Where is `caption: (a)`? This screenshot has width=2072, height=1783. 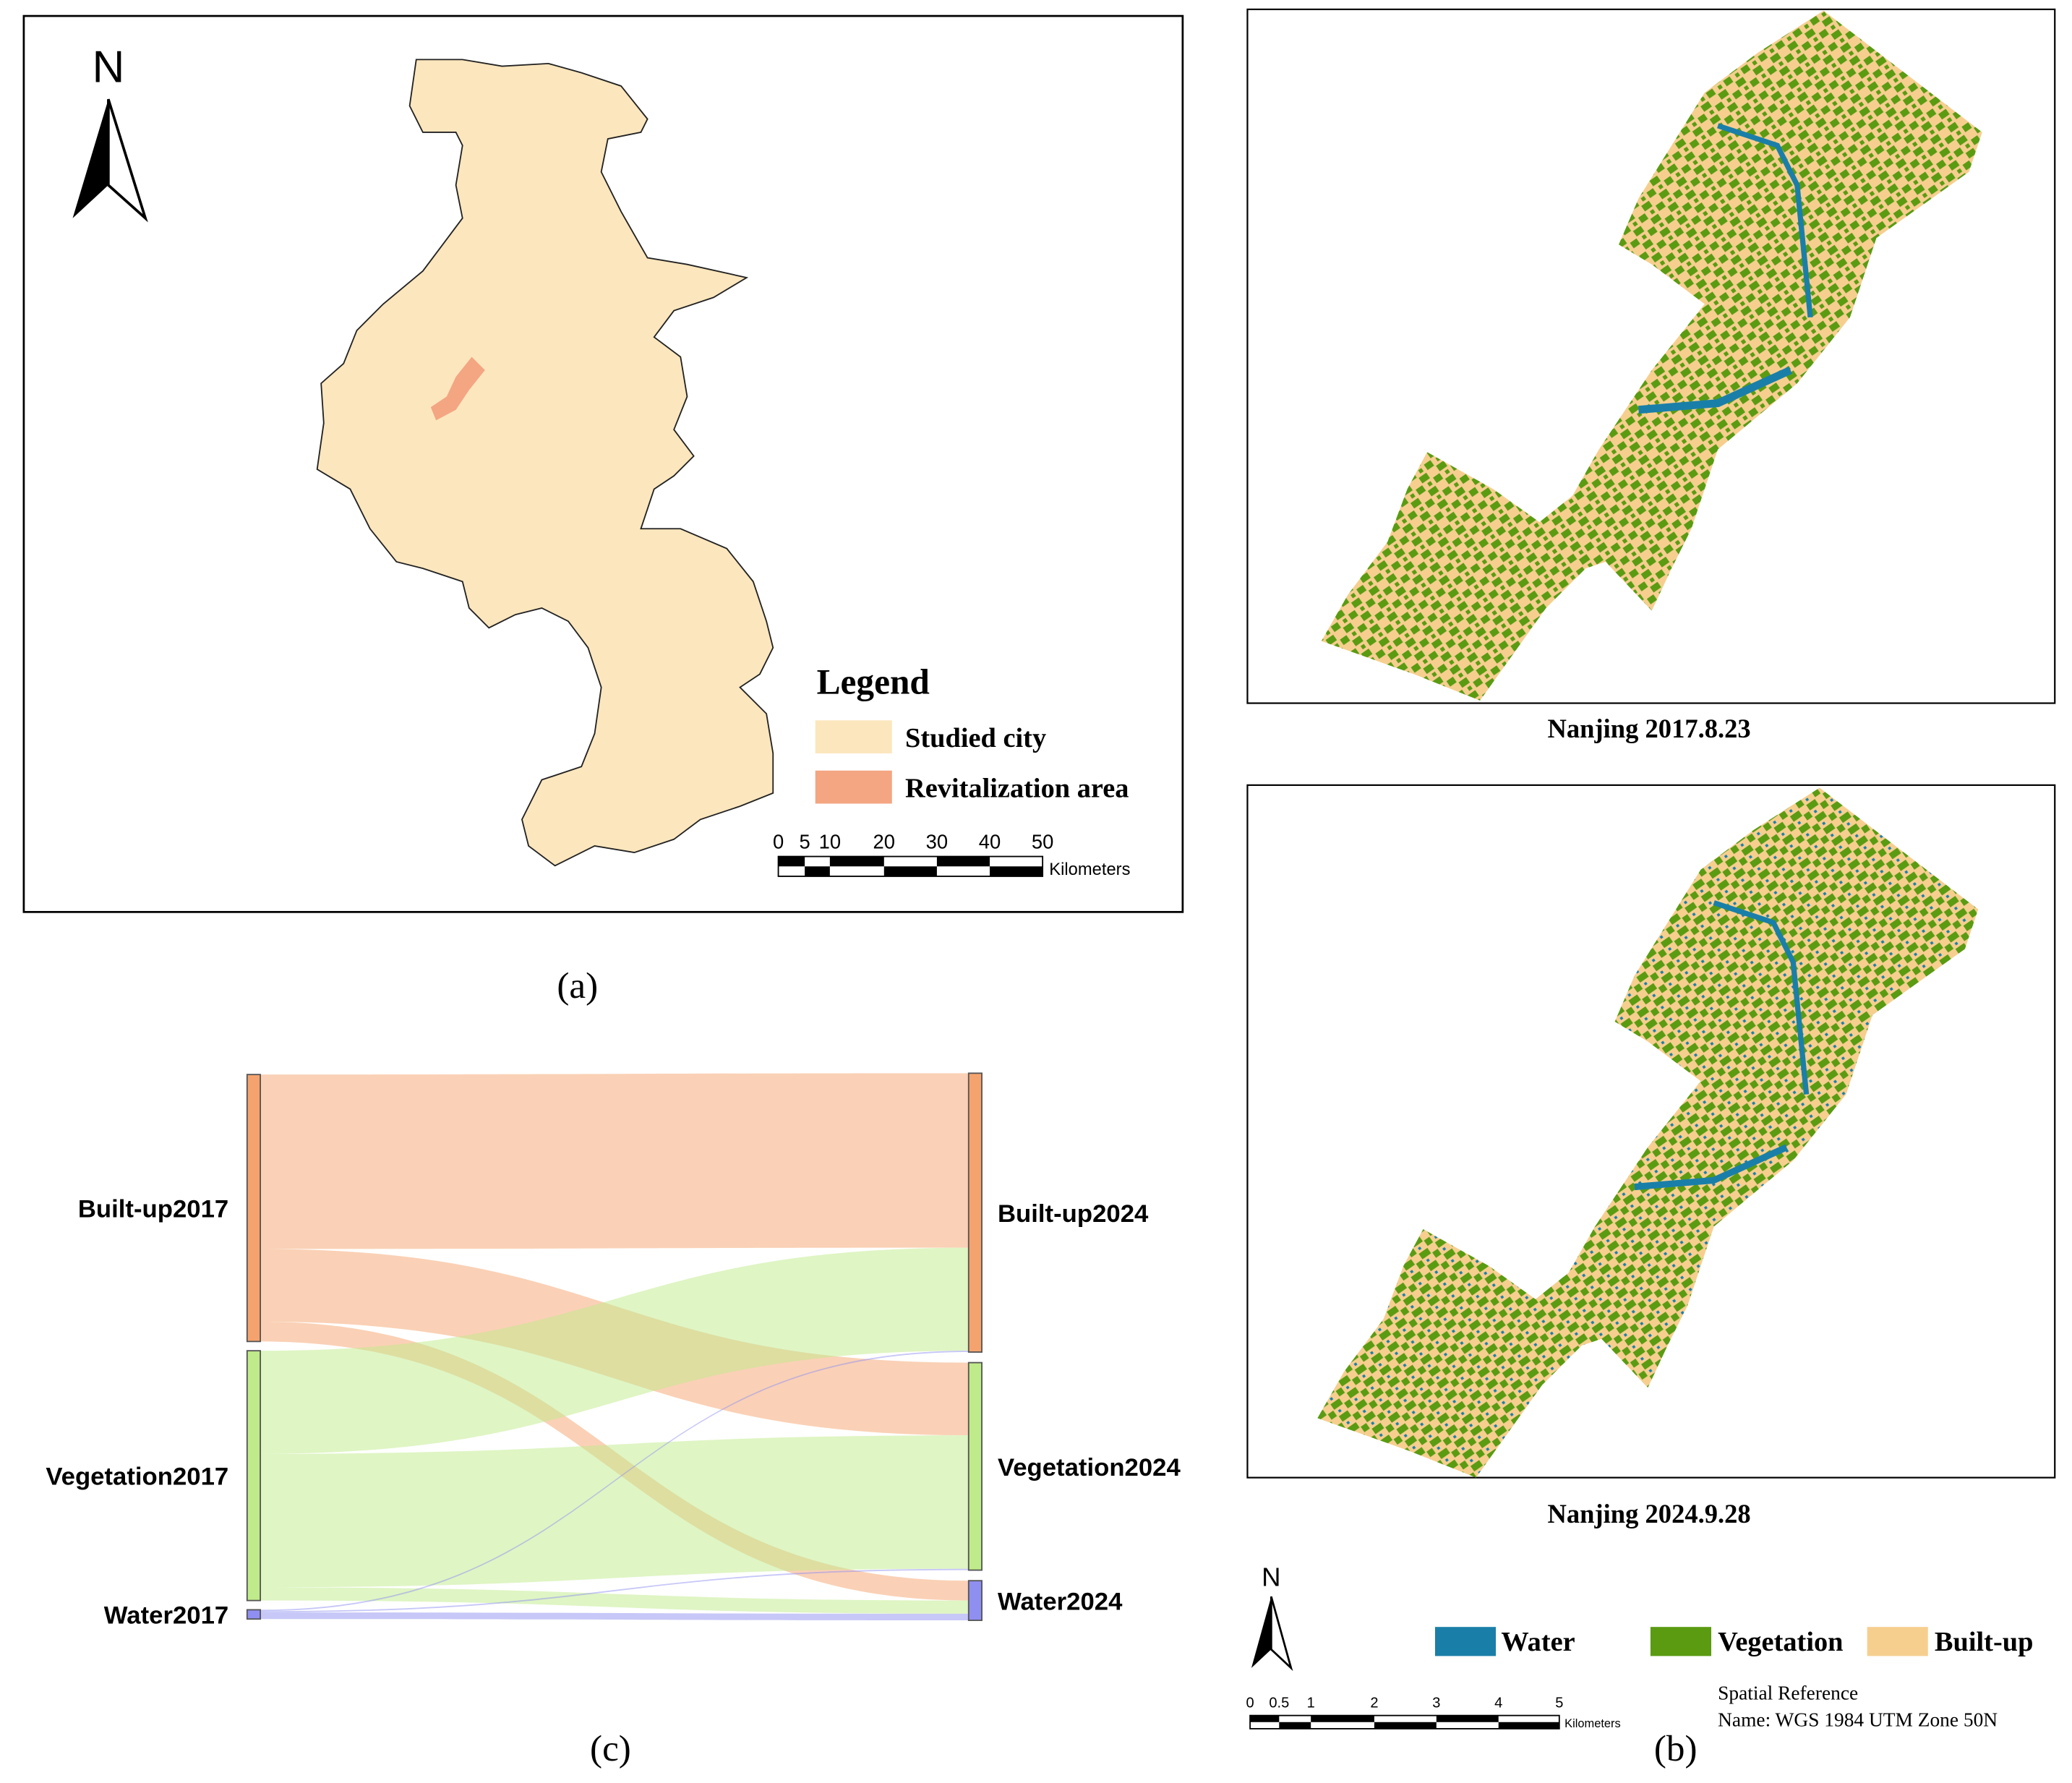 caption: (a) is located at coordinates (578, 985).